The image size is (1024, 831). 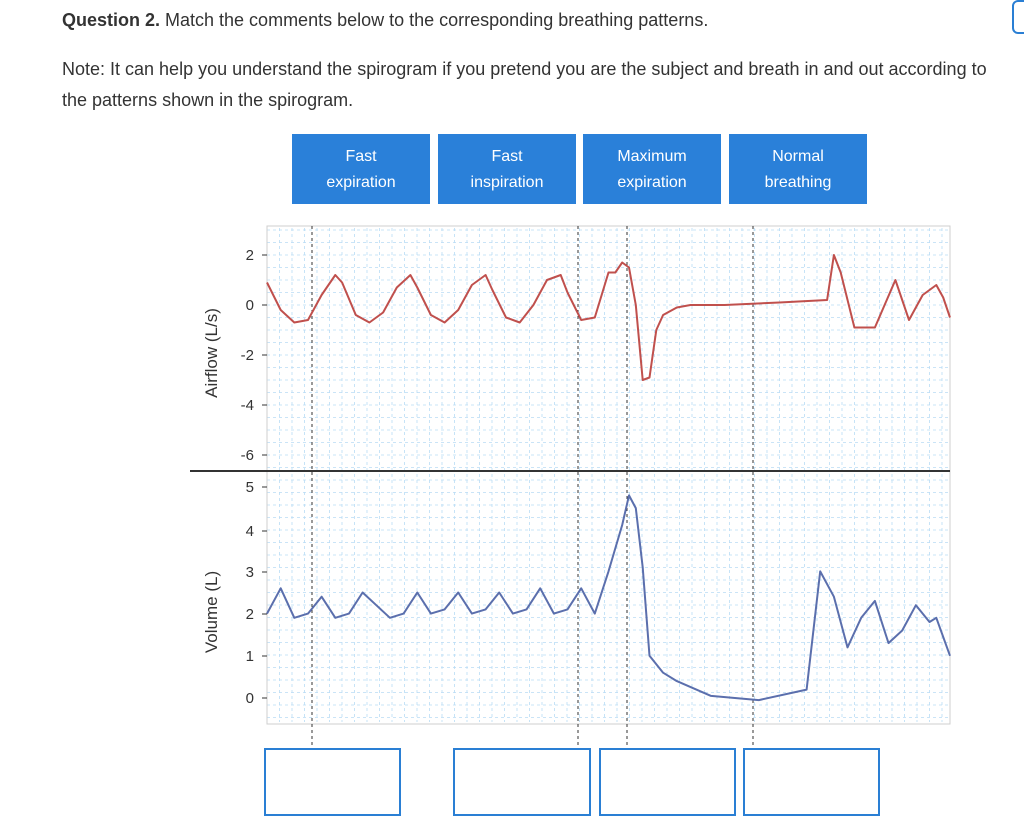 I want to click on question-number: Question 2., so click(x=111, y=20).